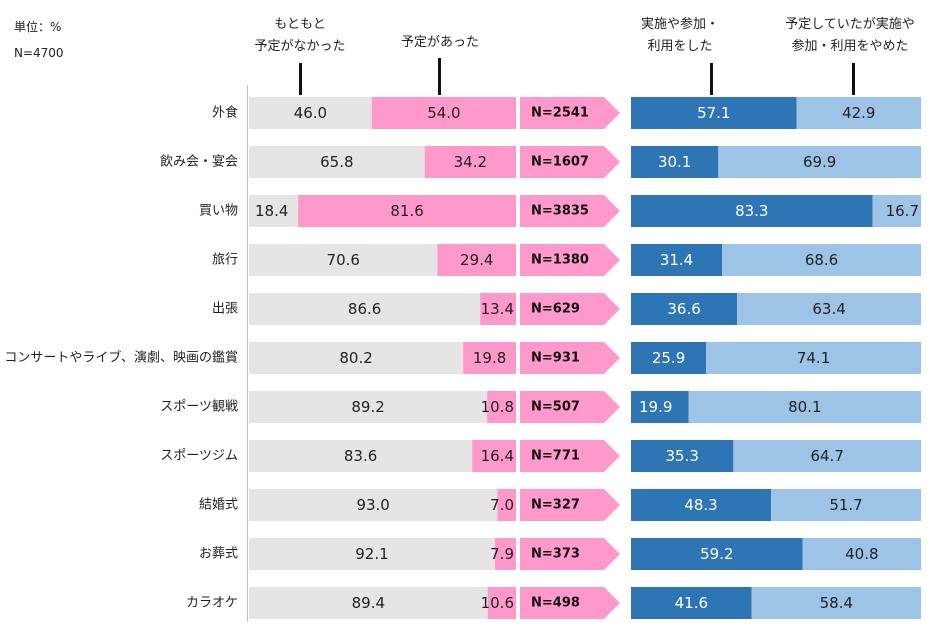 Image resolution: width=940 pixels, height=636 pixels. Describe the element at coordinates (555, 456) in the screenshot. I see `n-label: N=771` at that location.